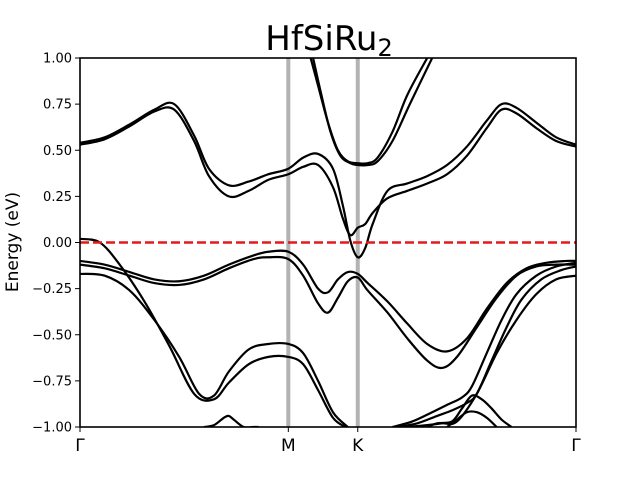 This screenshot has width=640, height=480. Describe the element at coordinates (52, 335) in the screenshot. I see `y-tick-label: −0.50` at that location.